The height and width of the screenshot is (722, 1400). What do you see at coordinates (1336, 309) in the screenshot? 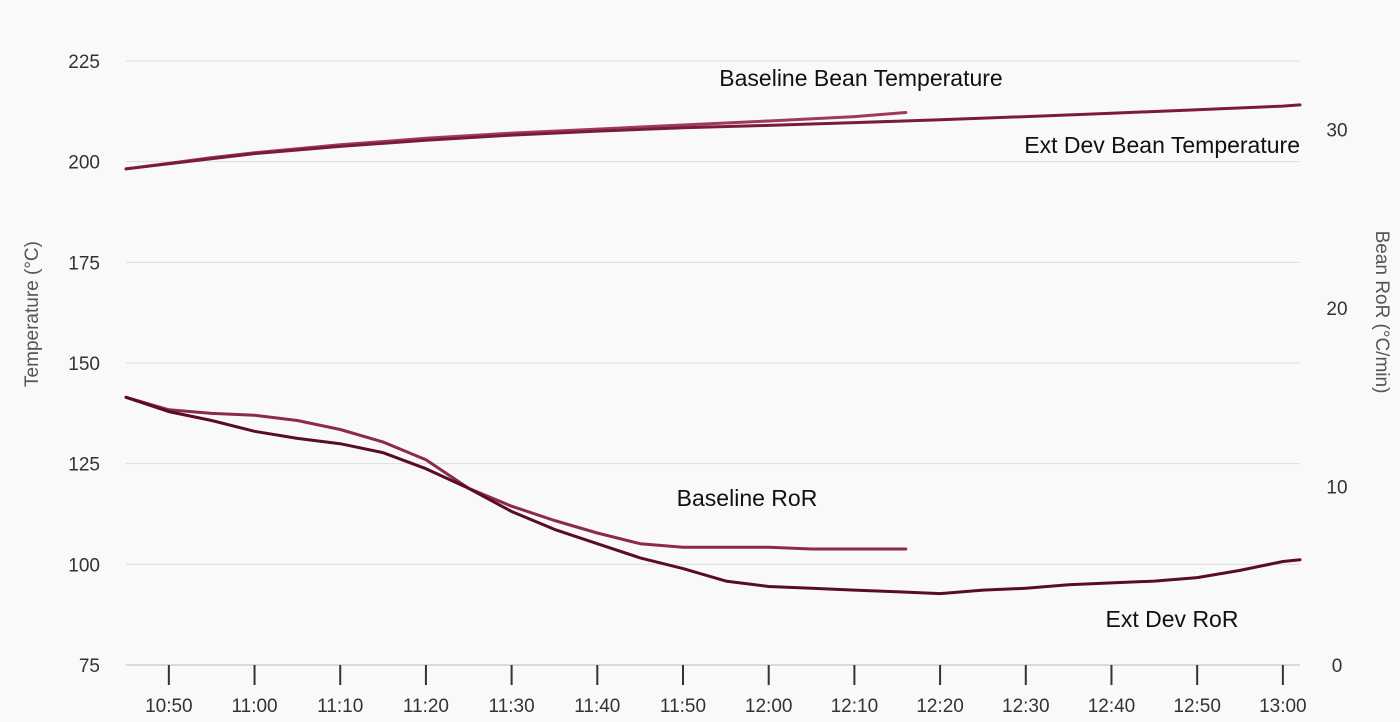
I see `y-right-tick-label: 20` at bounding box center [1336, 309].